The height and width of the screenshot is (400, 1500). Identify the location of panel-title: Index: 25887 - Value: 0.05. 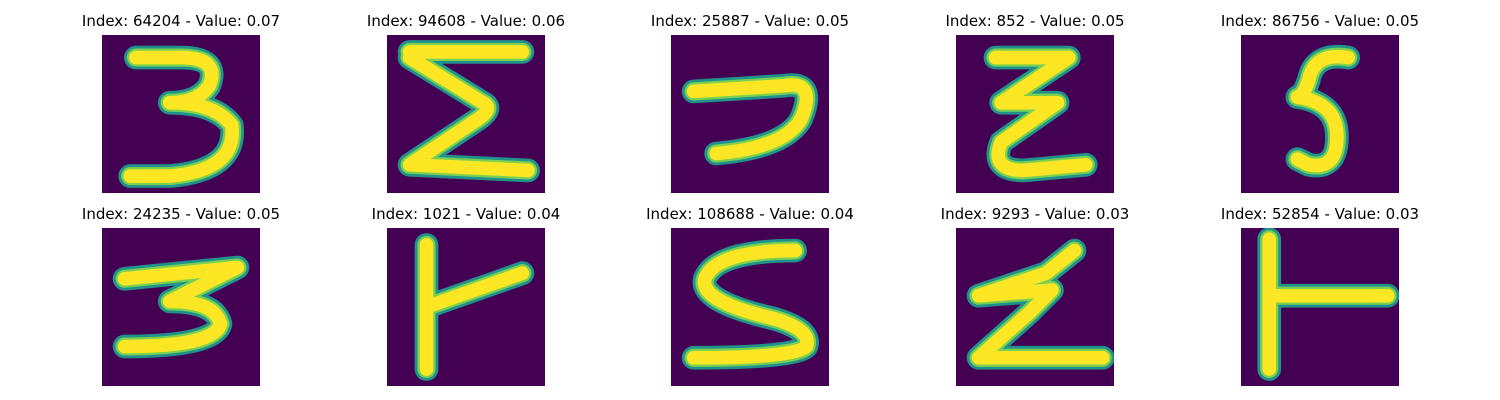
(750, 21).